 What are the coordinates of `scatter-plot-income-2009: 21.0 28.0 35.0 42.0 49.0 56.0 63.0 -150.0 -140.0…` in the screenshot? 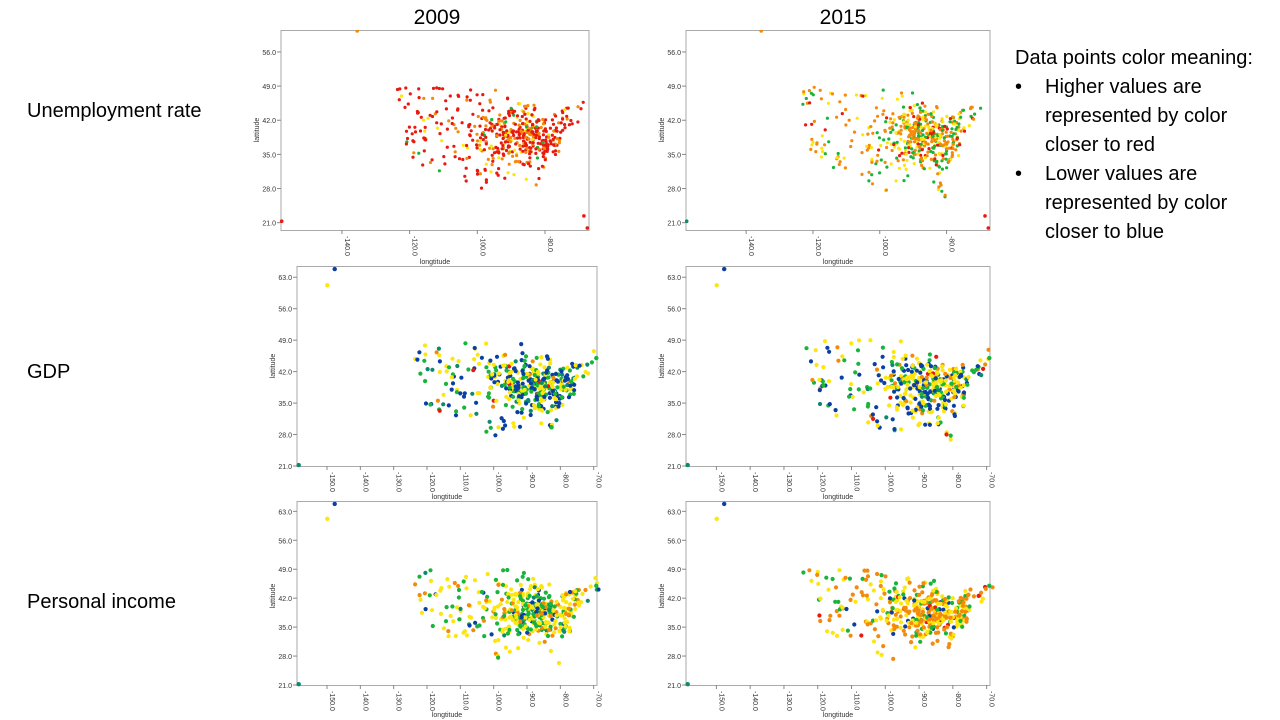 It's located at (436, 610).